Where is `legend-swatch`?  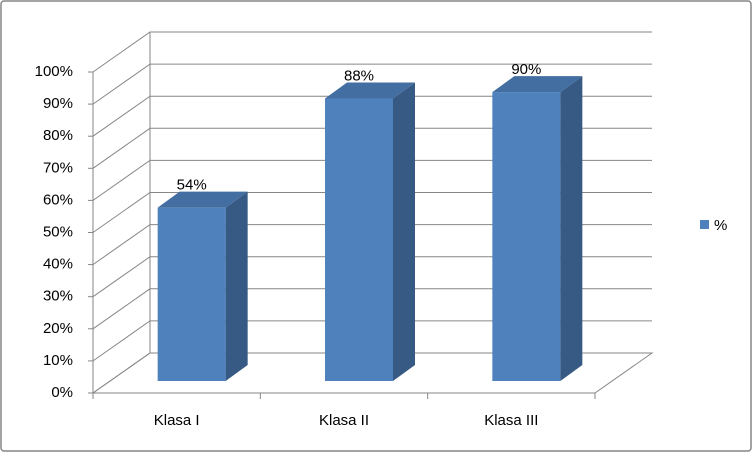 legend-swatch is located at coordinates (704, 224).